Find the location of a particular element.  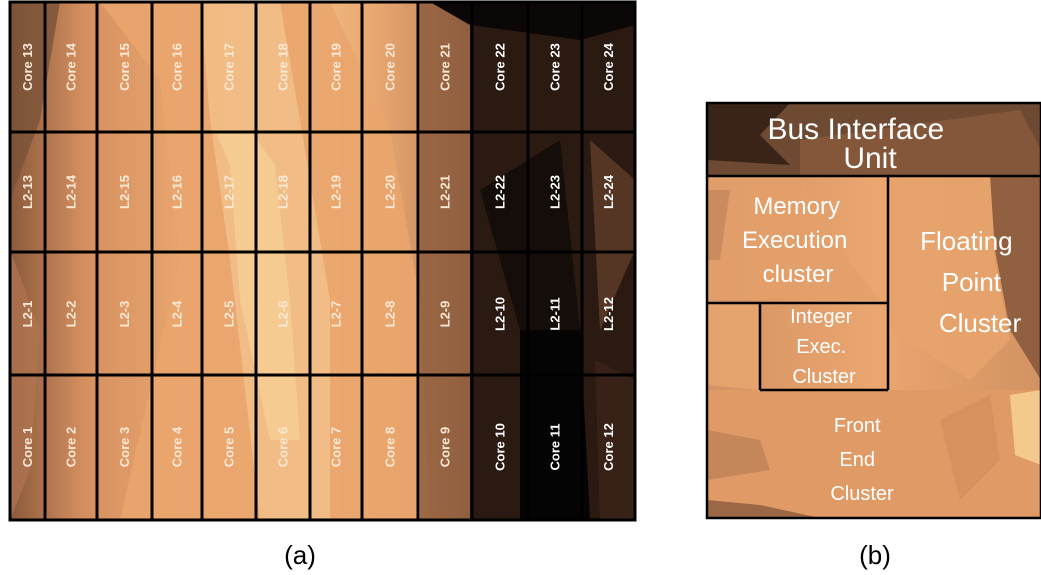

memory-execution-line-1: Memory is located at coordinates (796, 206).